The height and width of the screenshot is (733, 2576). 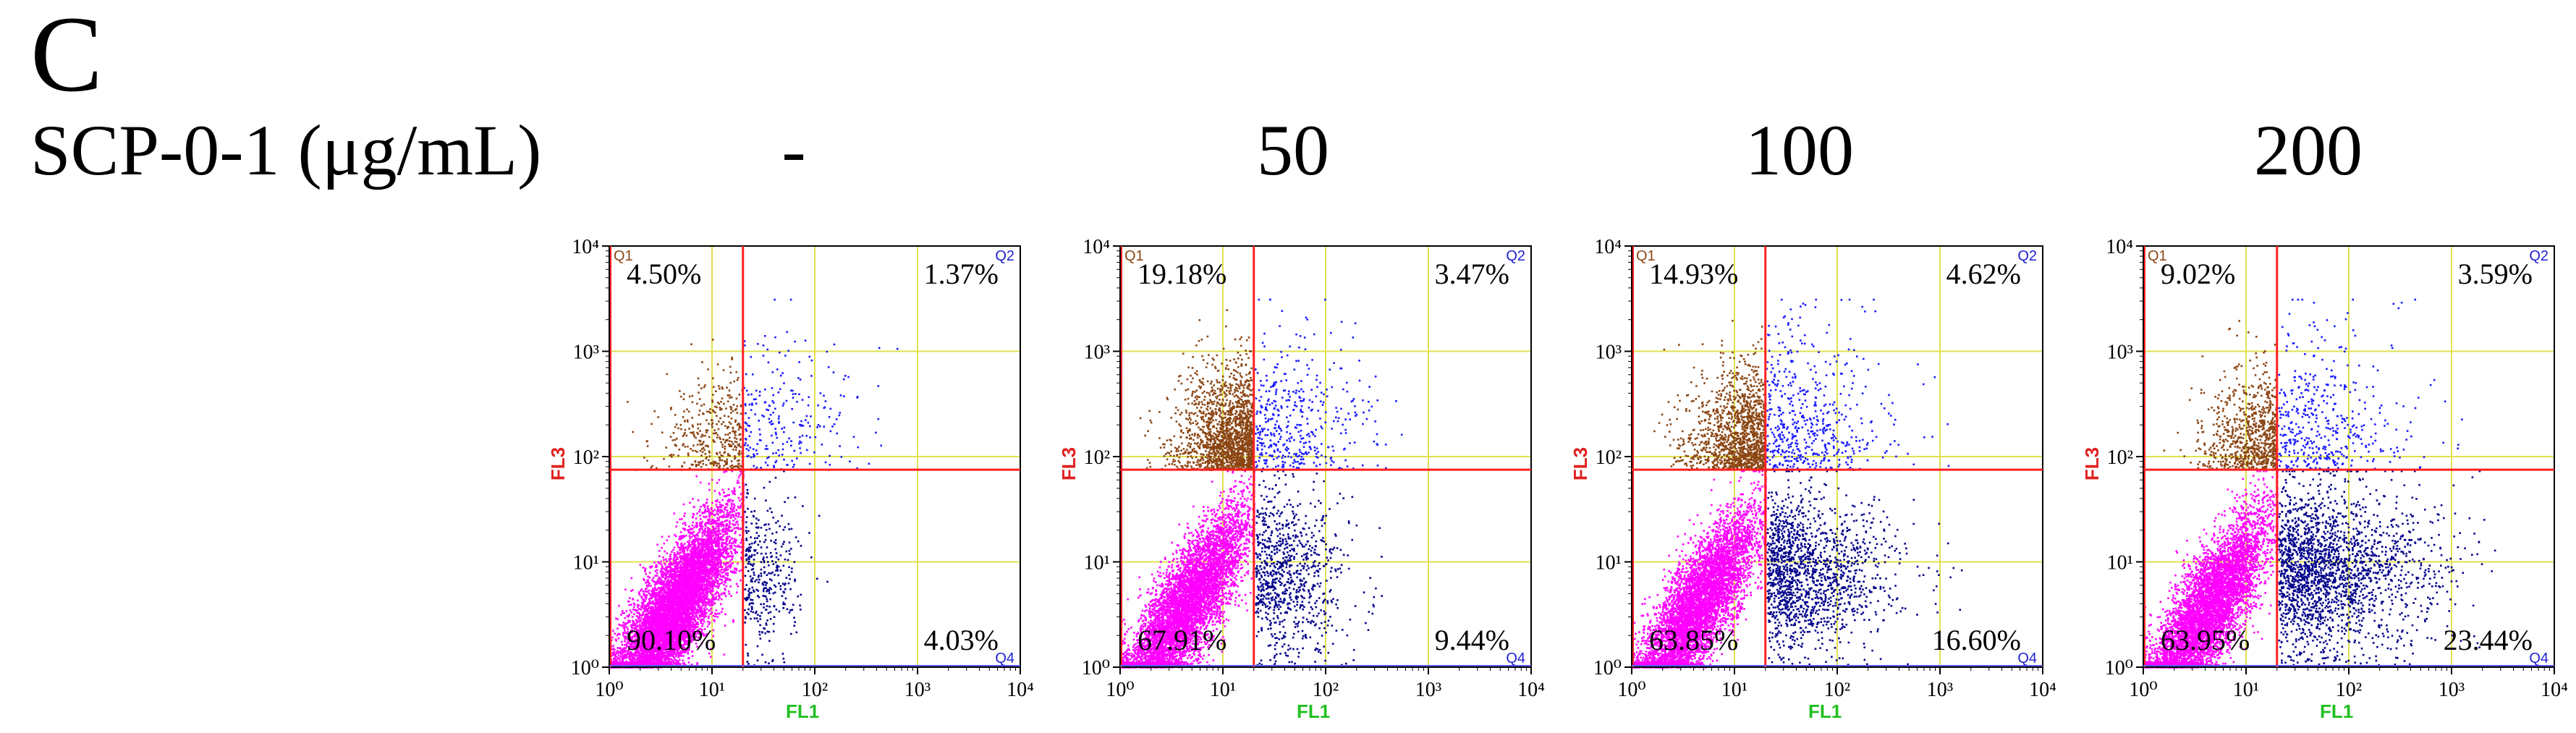 What do you see at coordinates (1472, 274) in the screenshot?
I see `quadrant-percent-q2: 3.47%` at bounding box center [1472, 274].